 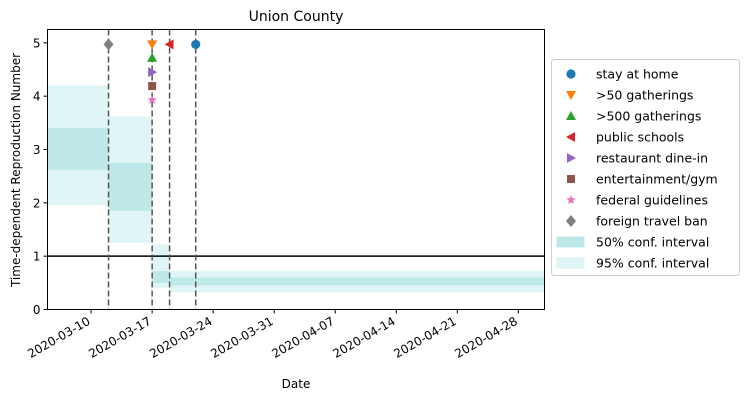 What do you see at coordinates (37, 43) in the screenshot?
I see `y-tick-label: 5` at bounding box center [37, 43].